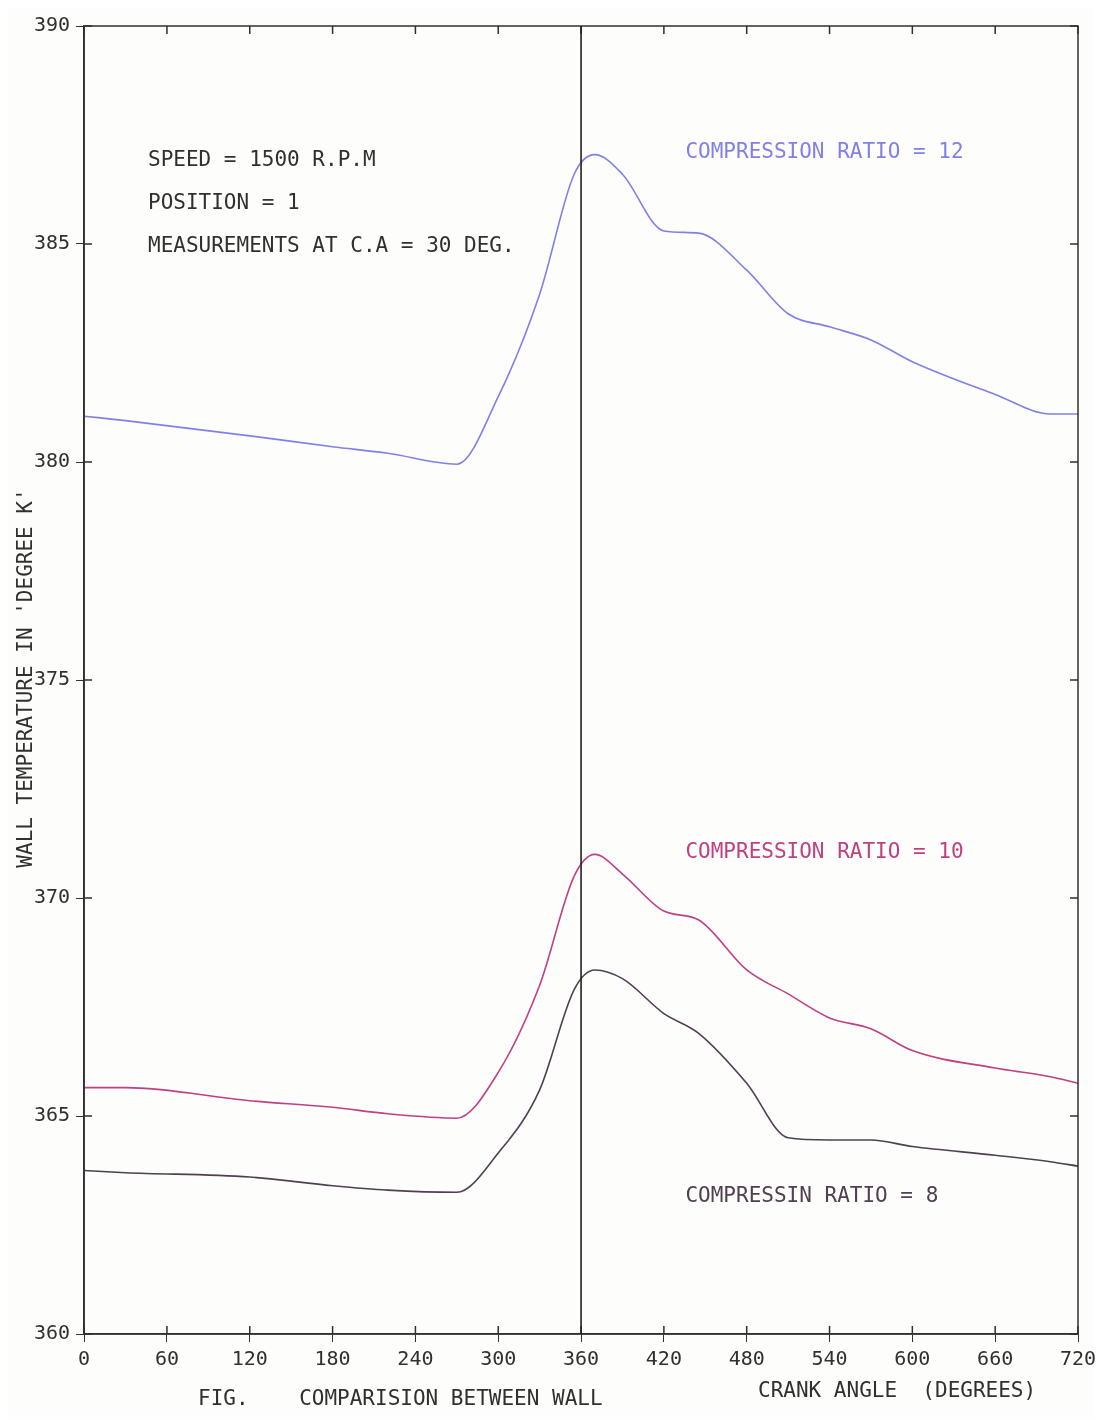 This screenshot has width=1101, height=1426. What do you see at coordinates (166, 1358) in the screenshot?
I see `x-tick-label: 60` at bounding box center [166, 1358].